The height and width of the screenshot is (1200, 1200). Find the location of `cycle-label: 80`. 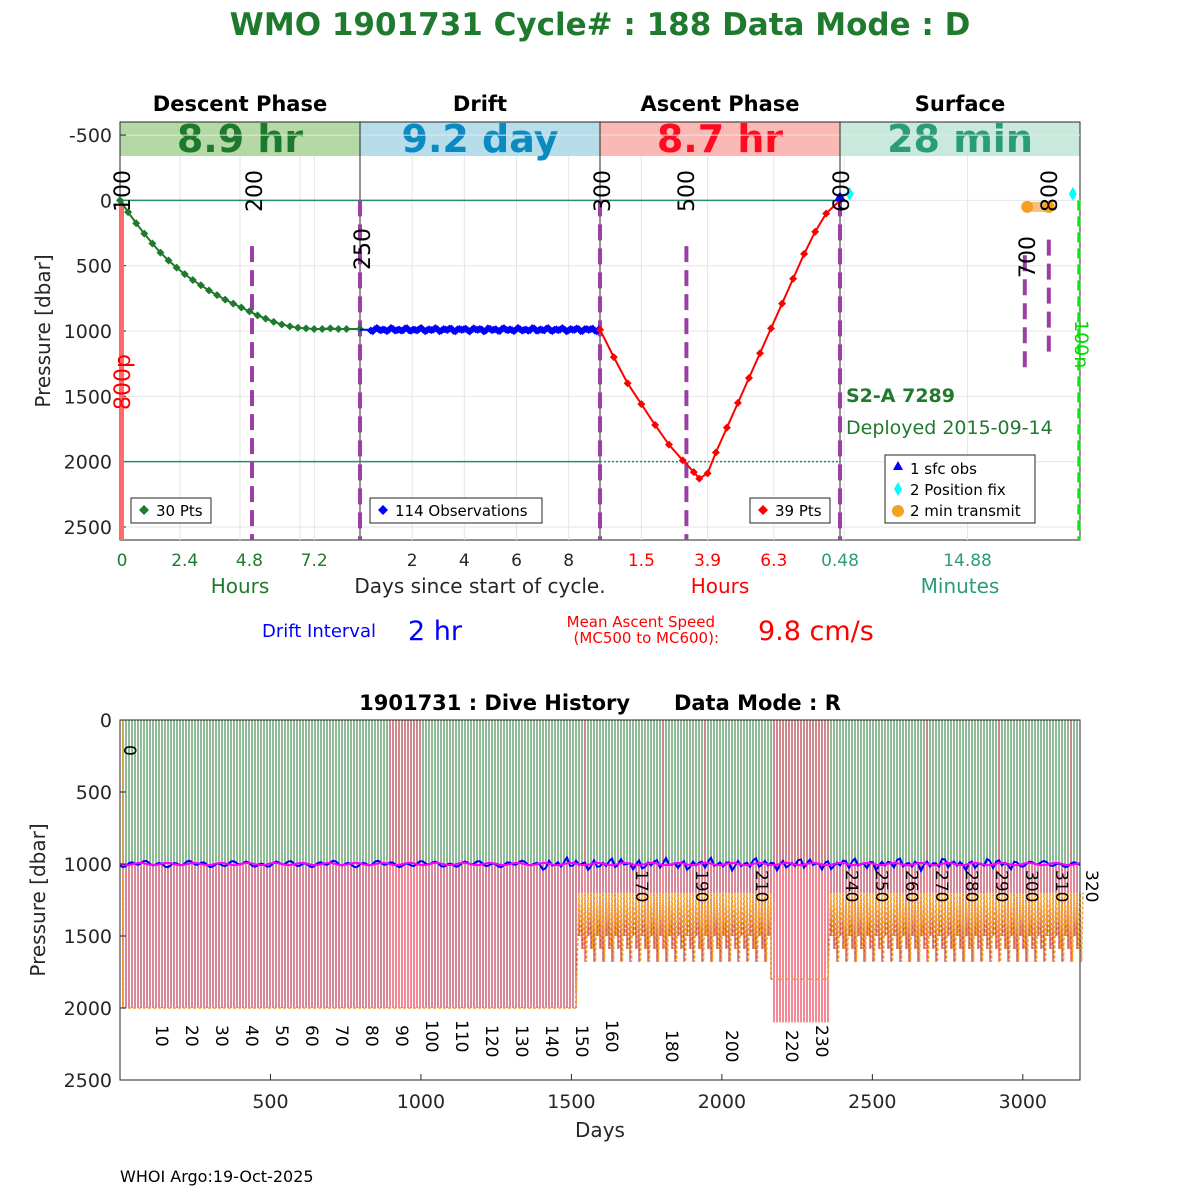

cycle-label: 80 is located at coordinates (371, 1036).